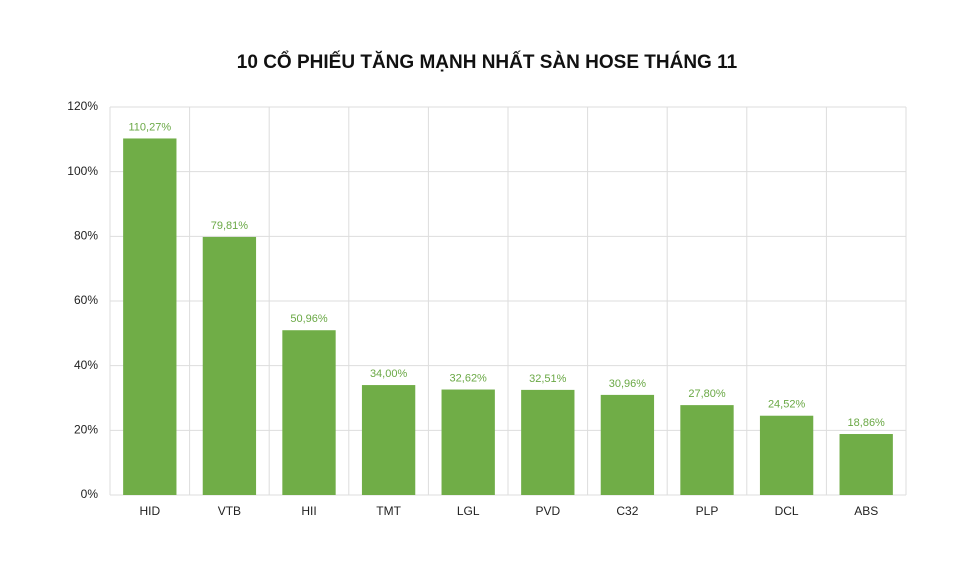 The image size is (974, 565). What do you see at coordinates (469, 378) in the screenshot?
I see `value-label: 32,62%` at bounding box center [469, 378].